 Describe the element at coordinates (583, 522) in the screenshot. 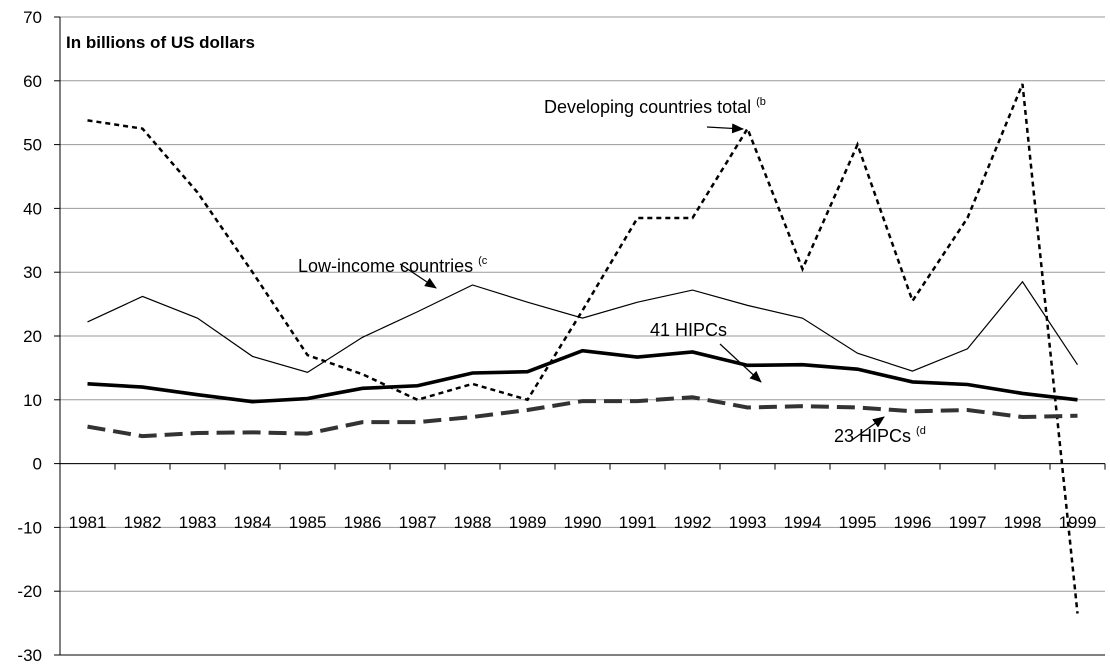

I see `x-tick-label: 1990` at that location.